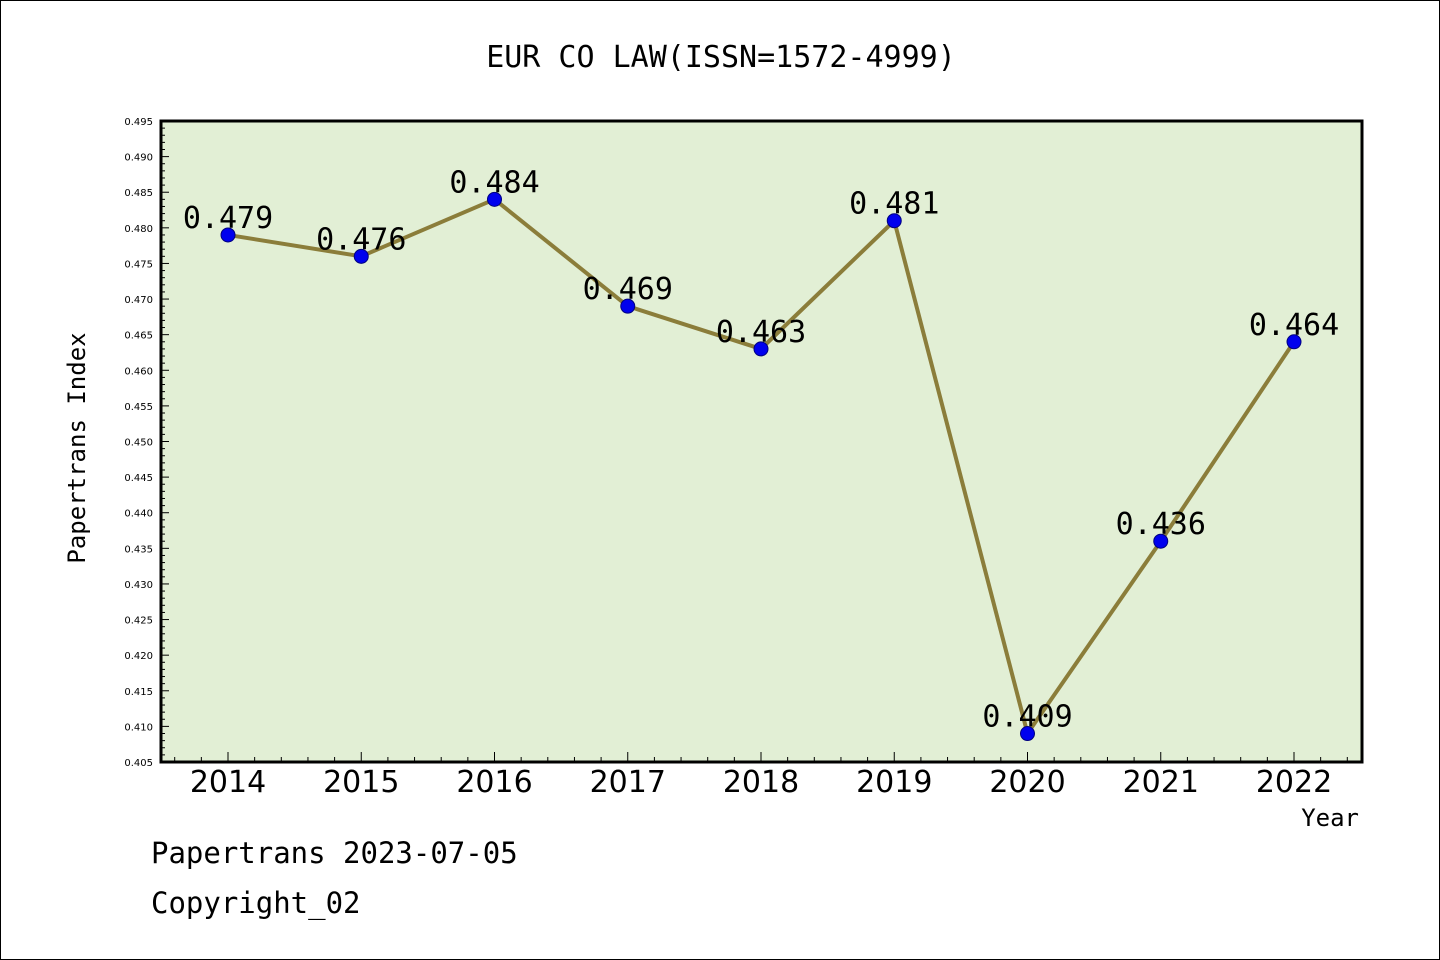 This screenshot has width=1440, height=960. I want to click on y-axis-title: Papertrans Index, so click(77, 447).